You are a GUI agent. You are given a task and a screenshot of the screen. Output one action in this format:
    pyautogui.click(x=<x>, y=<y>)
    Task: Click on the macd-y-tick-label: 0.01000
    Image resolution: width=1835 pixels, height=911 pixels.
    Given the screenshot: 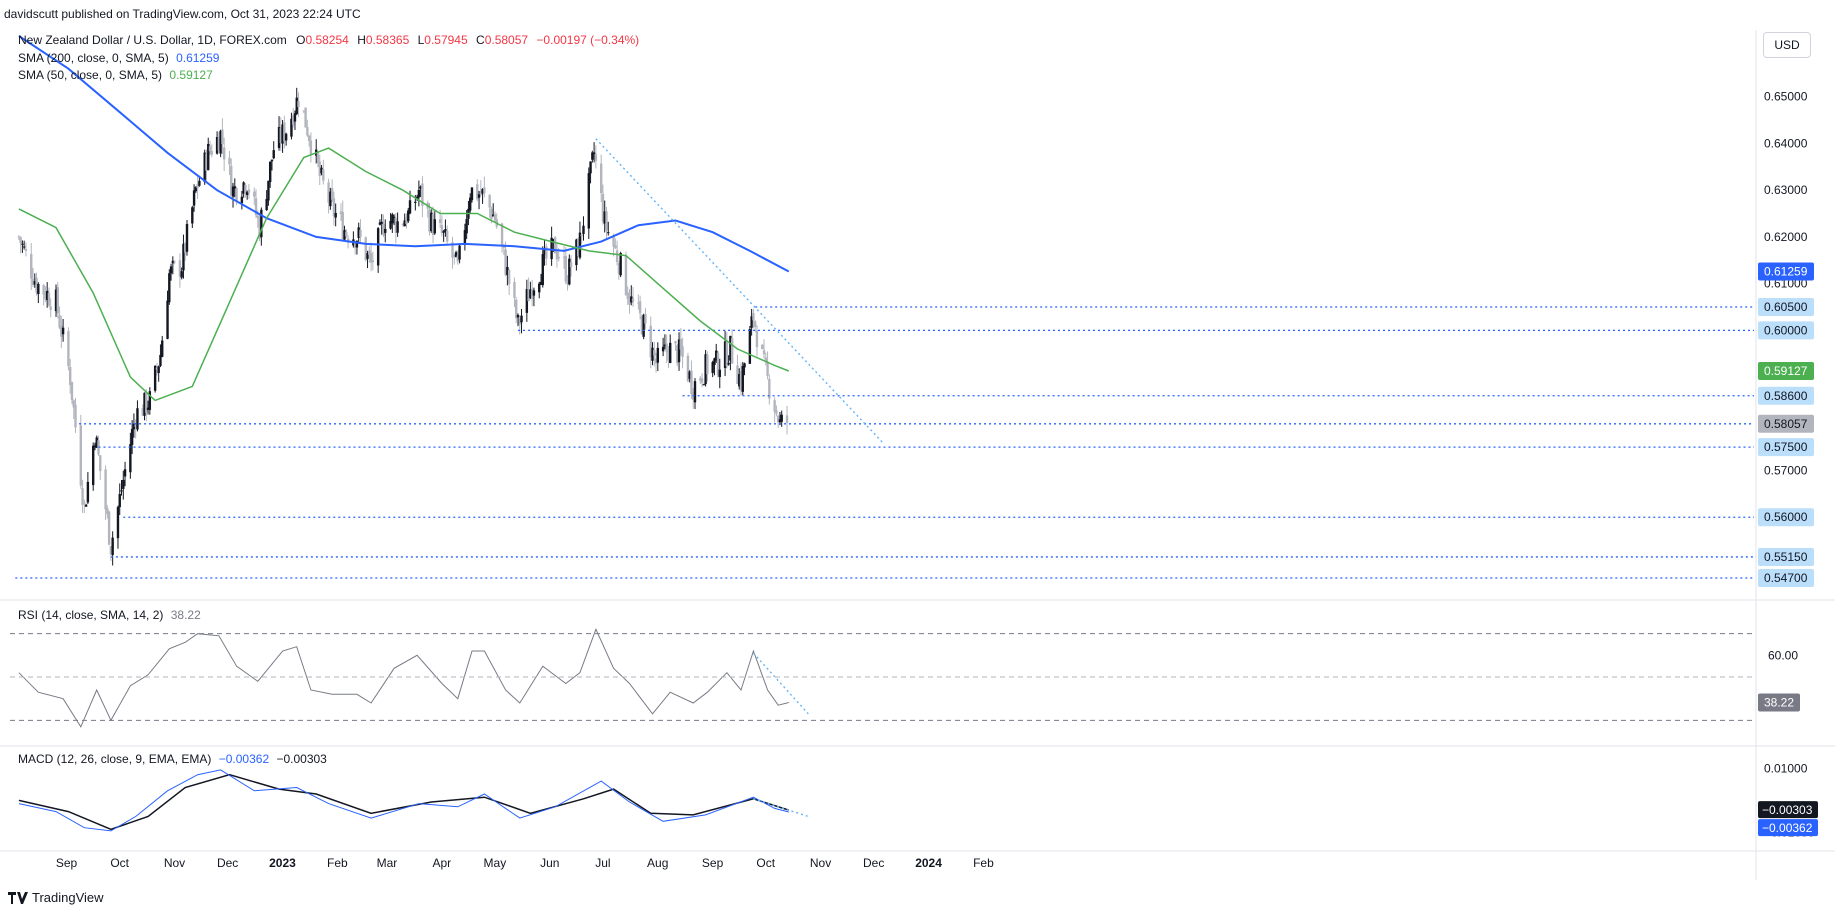 What is the action you would take?
    pyautogui.click(x=1786, y=768)
    